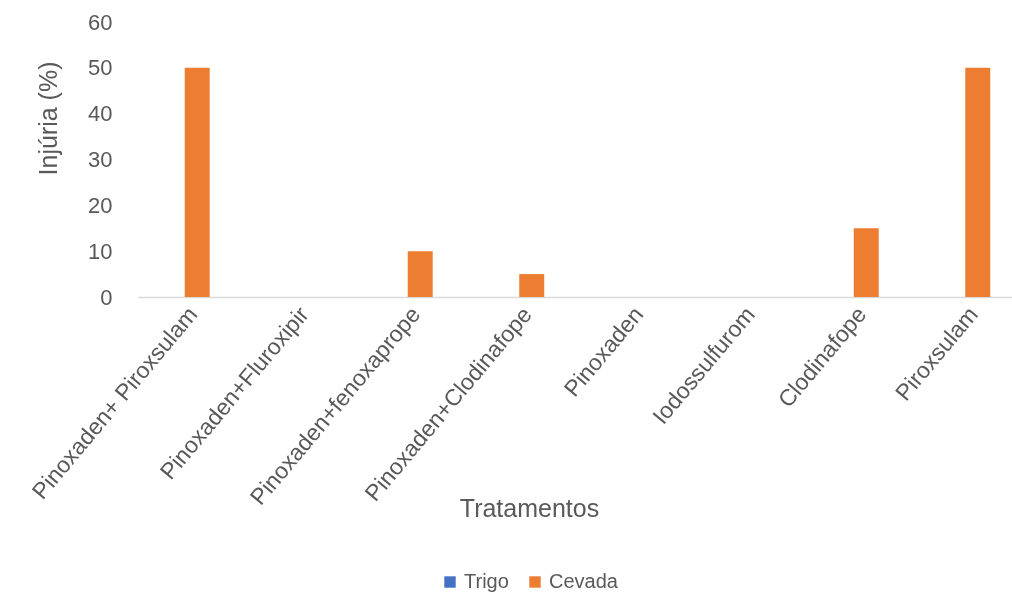 The image size is (1012, 600). I want to click on y-tick-label: 0, so click(106, 297).